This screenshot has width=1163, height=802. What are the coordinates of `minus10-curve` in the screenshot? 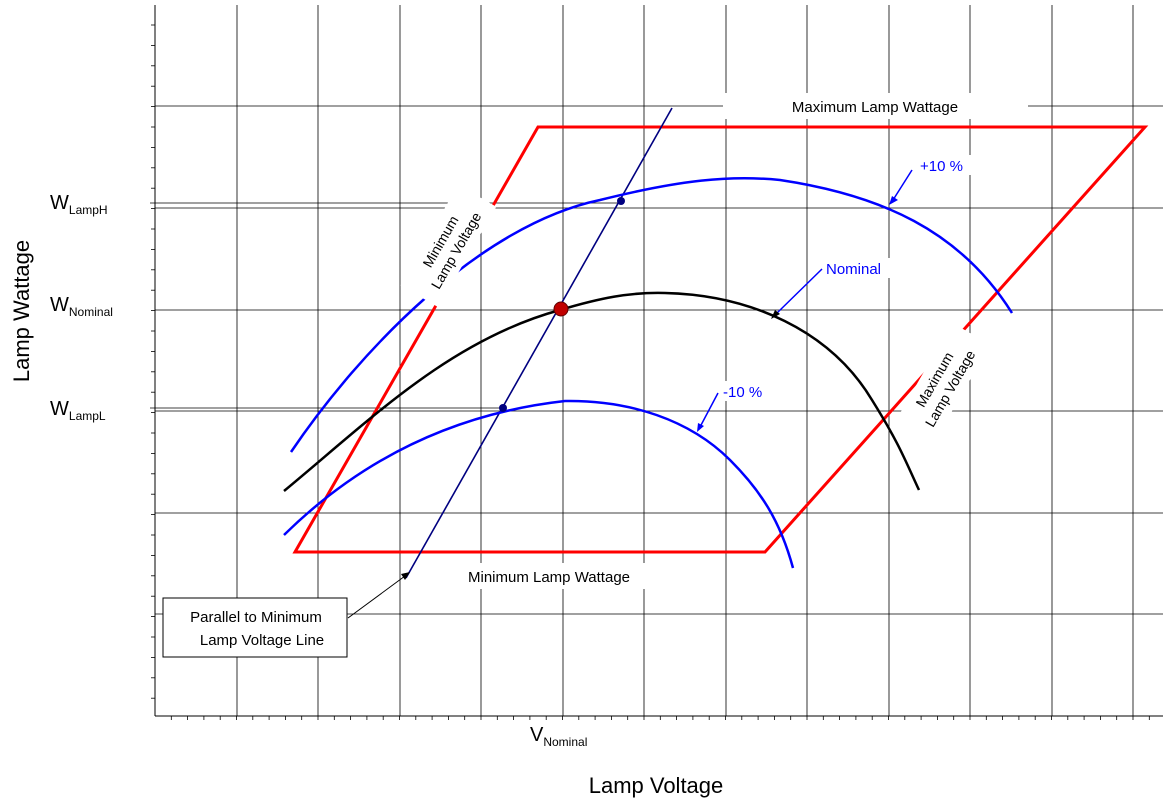 It's located at (539, 484).